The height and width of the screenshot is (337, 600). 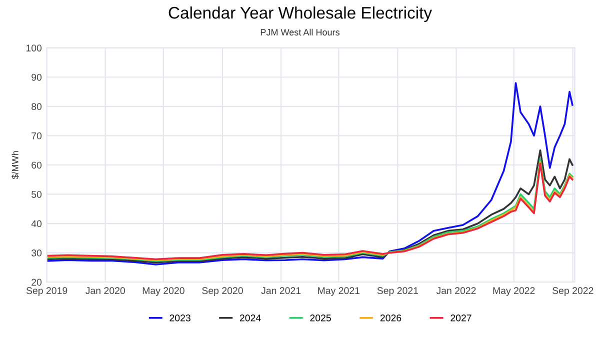 I want to click on x-tick-label: May 2020, so click(x=163, y=291).